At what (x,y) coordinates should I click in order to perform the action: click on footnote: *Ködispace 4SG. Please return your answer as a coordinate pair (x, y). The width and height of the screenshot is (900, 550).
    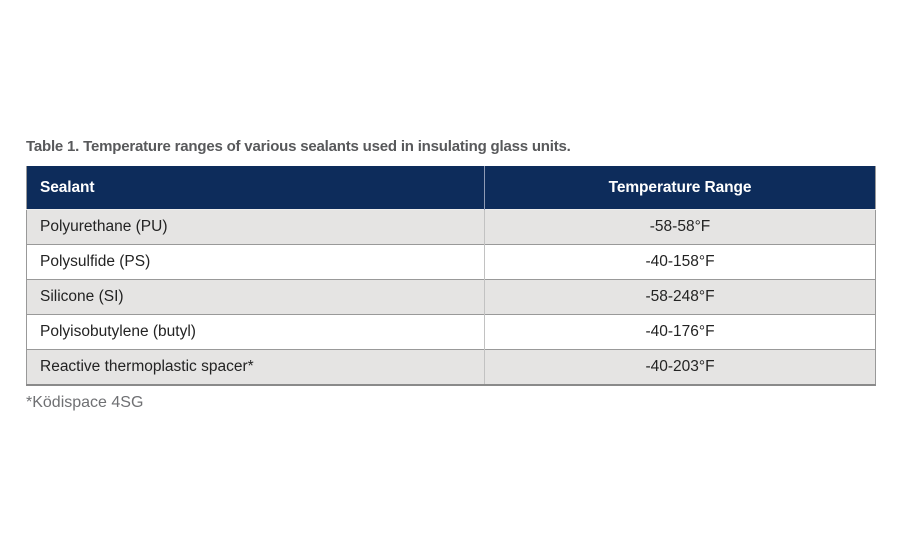
    Looking at the image, I should click on (85, 402).